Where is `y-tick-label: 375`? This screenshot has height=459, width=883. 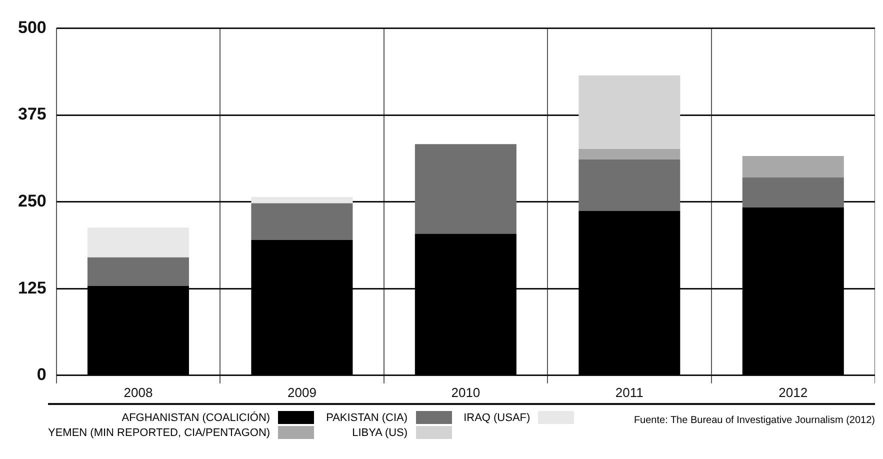
y-tick-label: 375 is located at coordinates (32, 114).